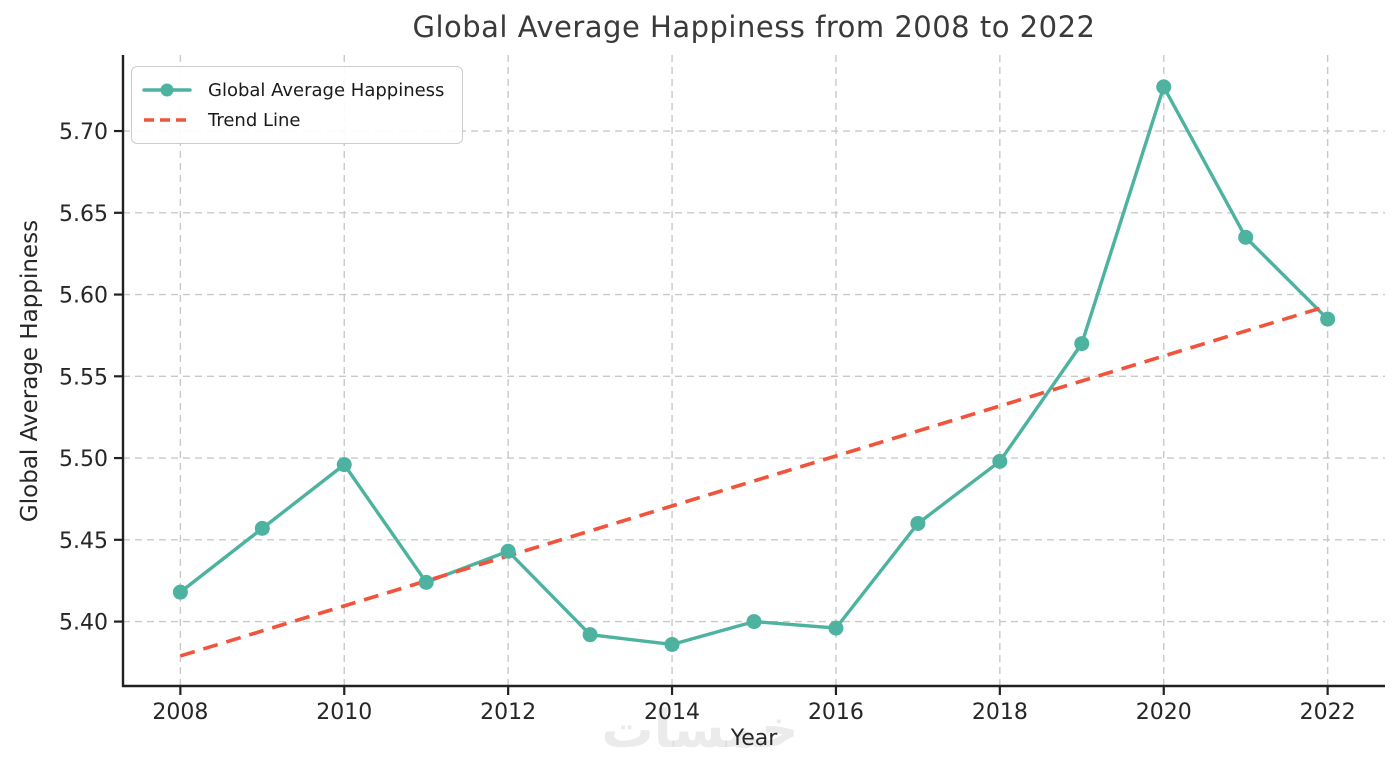 The width and height of the screenshot is (1400, 772). What do you see at coordinates (180, 712) in the screenshot?
I see `svg-text: 2008` at bounding box center [180, 712].